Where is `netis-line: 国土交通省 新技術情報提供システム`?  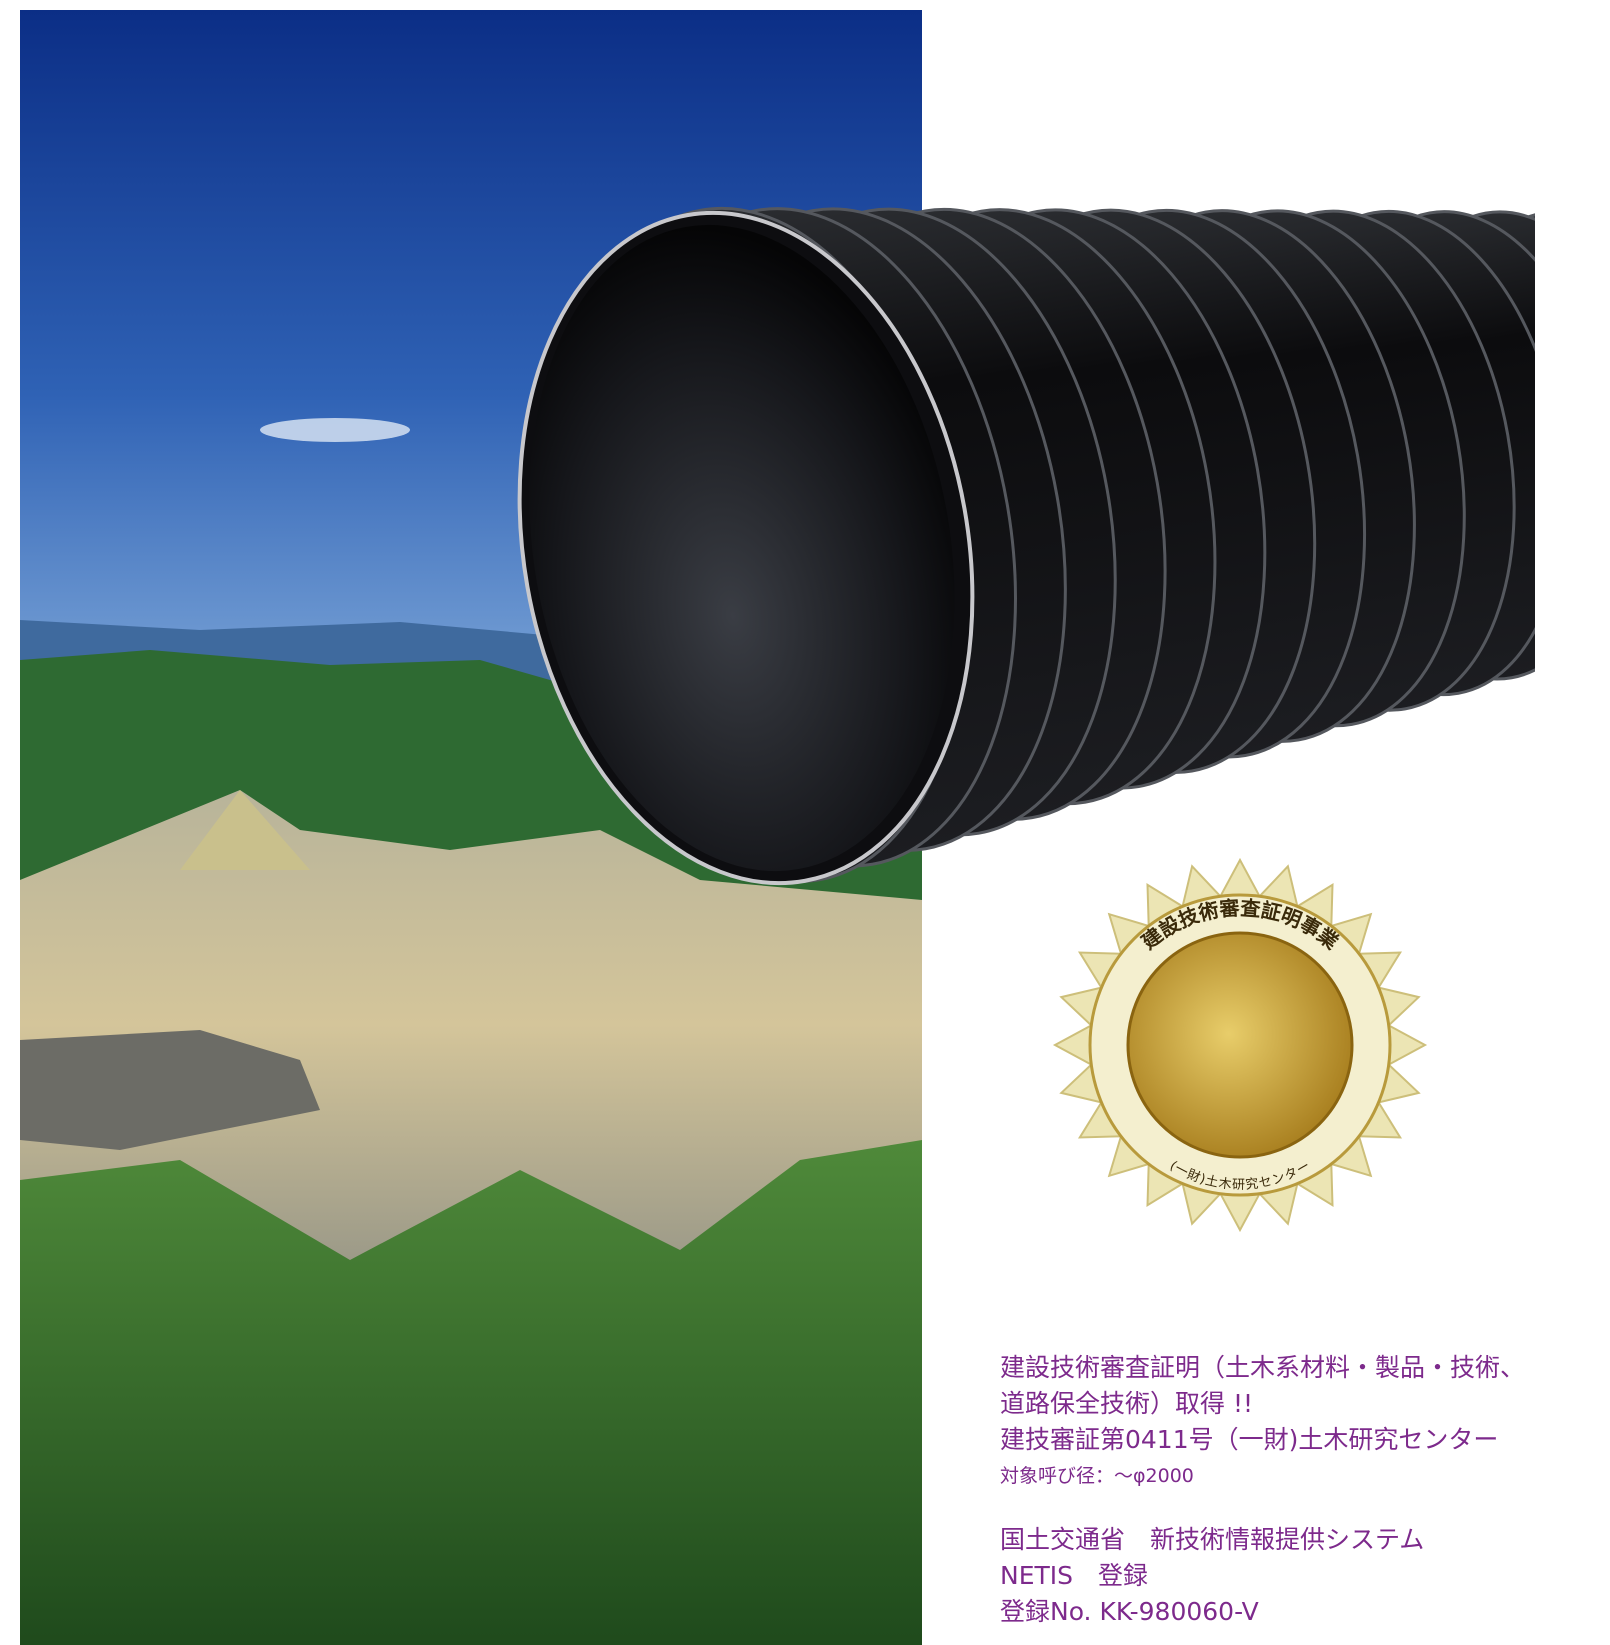 netis-line: 国土交通省 新技術情報提供システム is located at coordinates (1212, 1539).